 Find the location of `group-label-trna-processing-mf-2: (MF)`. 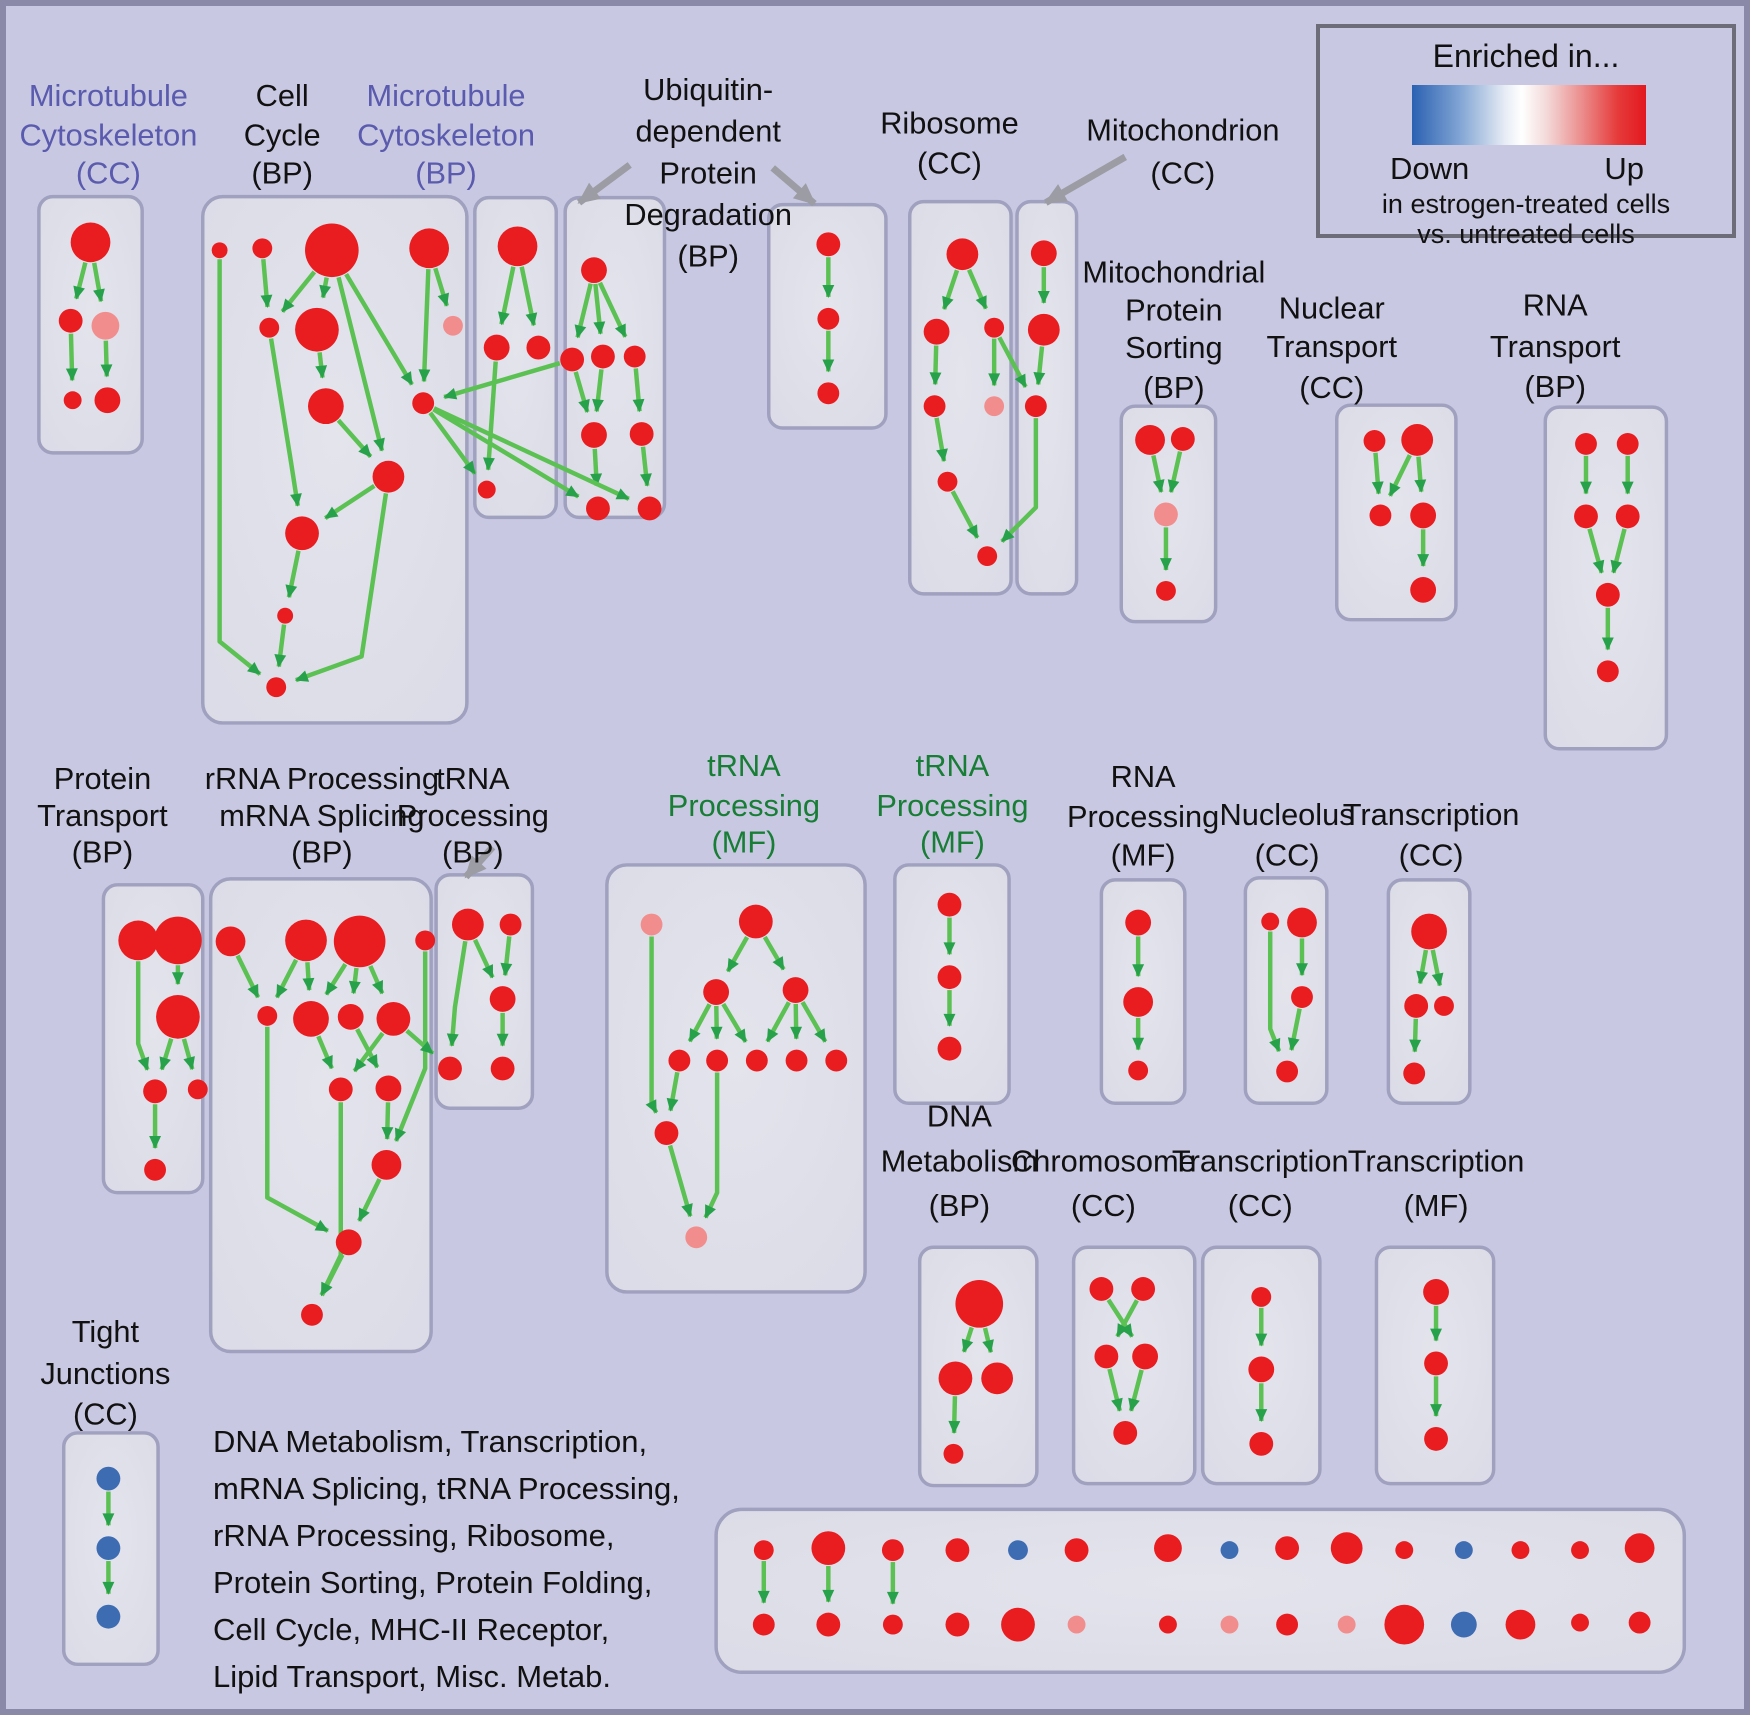

group-label-trna-processing-mf-2: (MF) is located at coordinates (952, 842).